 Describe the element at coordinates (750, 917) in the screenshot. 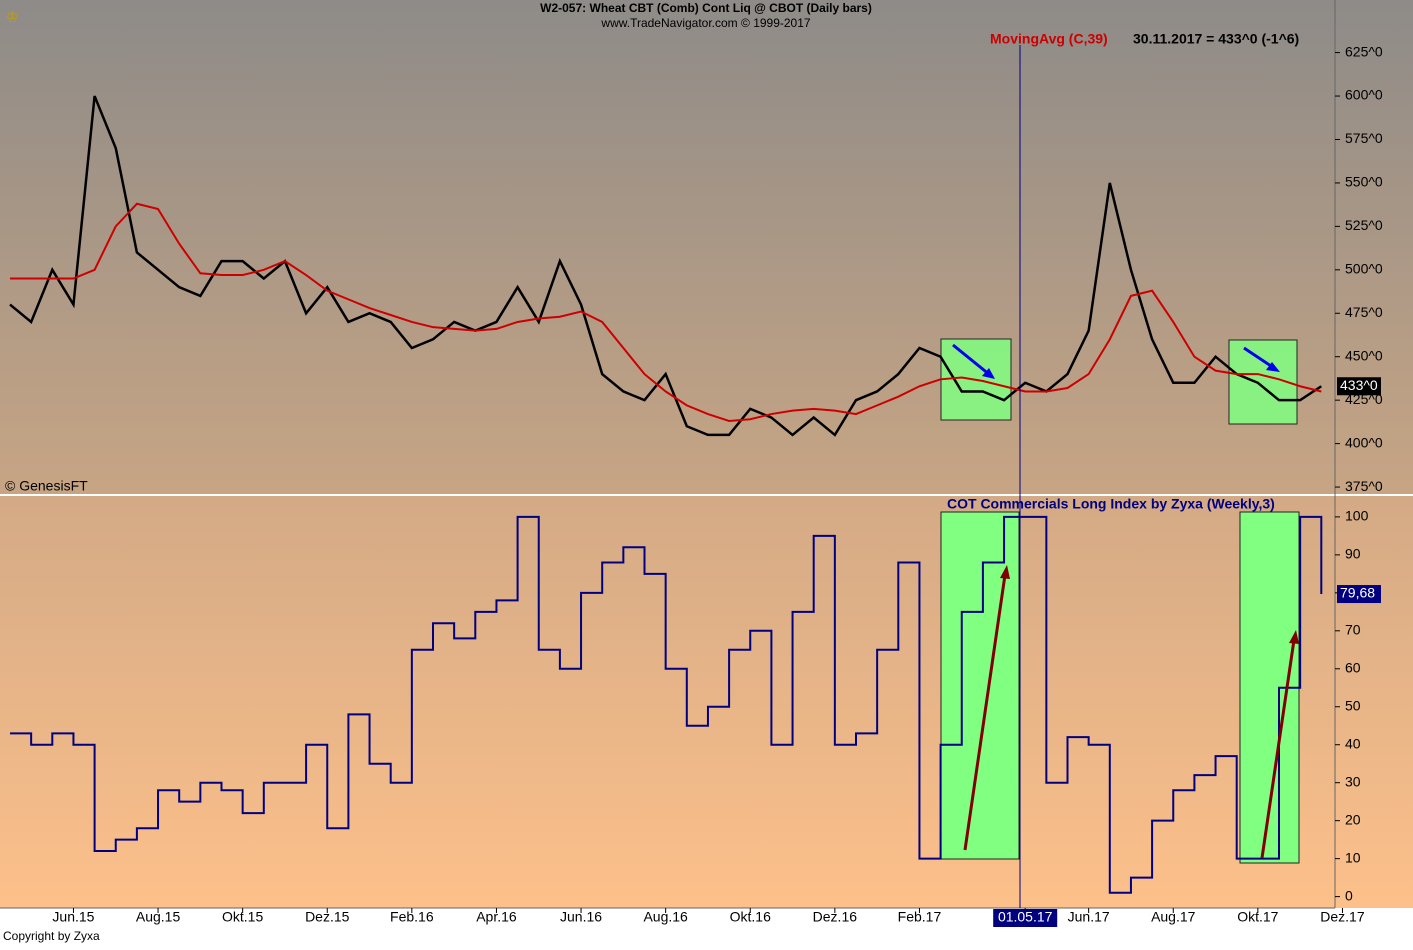

I see `x-tick-label: Okt.16` at that location.